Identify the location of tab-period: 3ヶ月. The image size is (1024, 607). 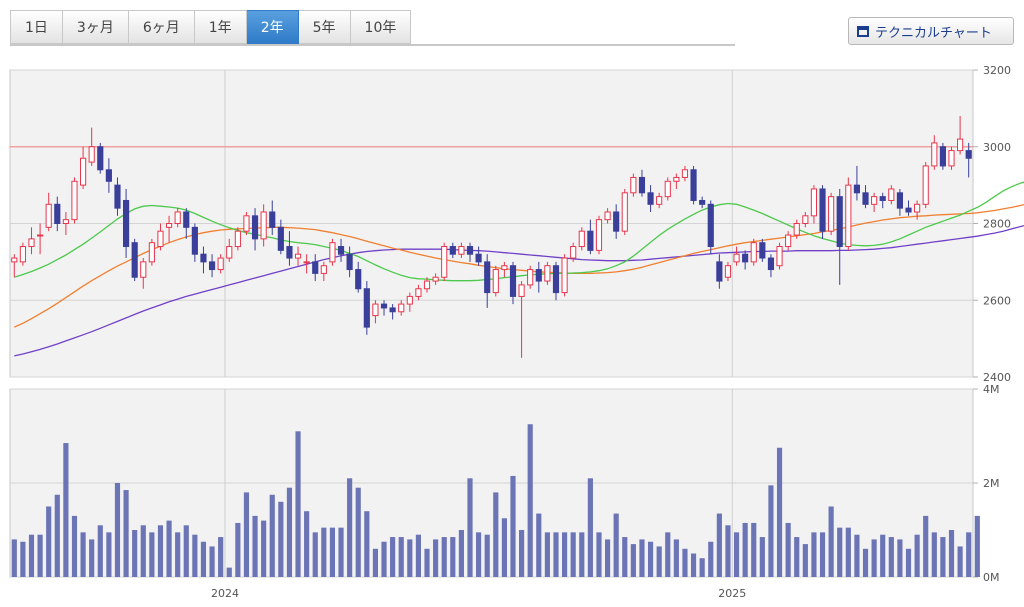
(95, 27).